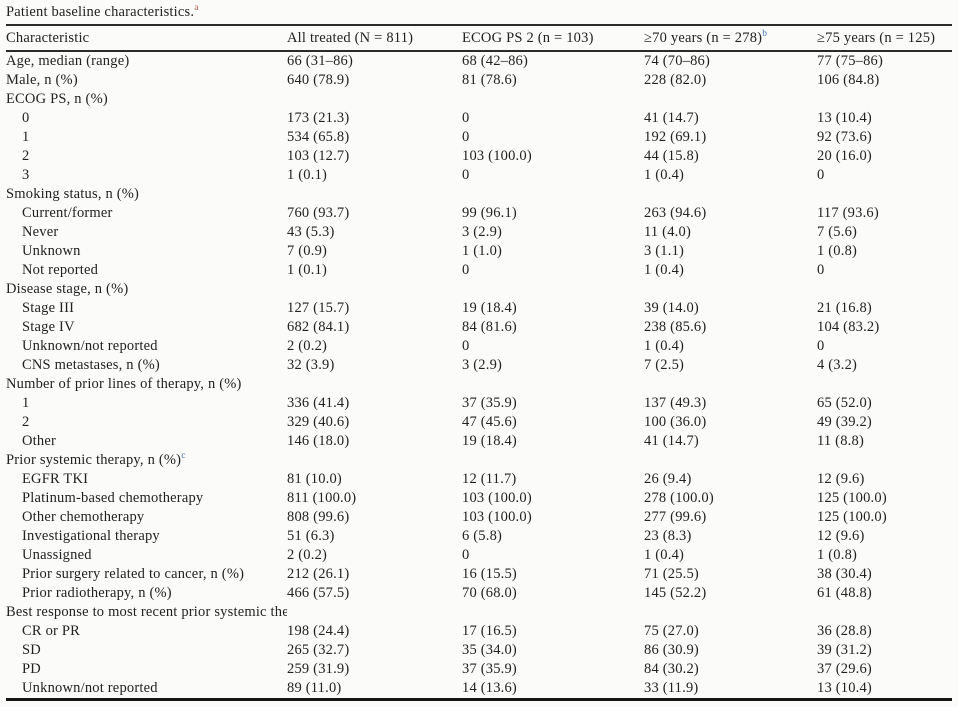 Image resolution: width=958 pixels, height=707 pixels. What do you see at coordinates (39, 441) in the screenshot?
I see `row-label: Other` at bounding box center [39, 441].